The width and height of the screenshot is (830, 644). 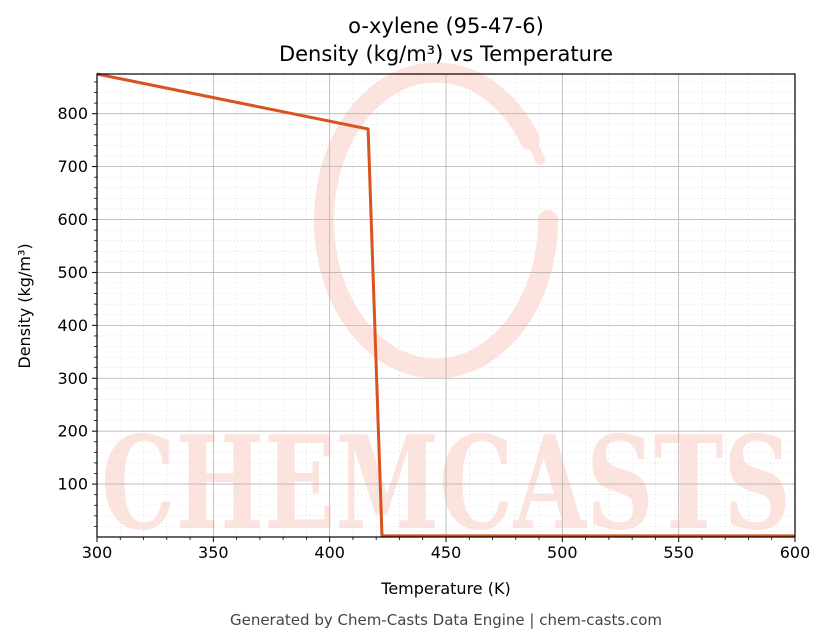 What do you see at coordinates (72, 378) in the screenshot?
I see `y-tick-label: 300` at bounding box center [72, 378].